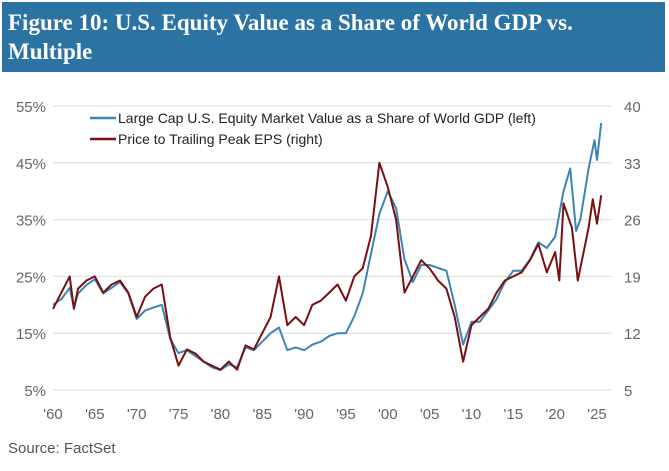  I want to click on x-tick-label: '25, so click(597, 414).